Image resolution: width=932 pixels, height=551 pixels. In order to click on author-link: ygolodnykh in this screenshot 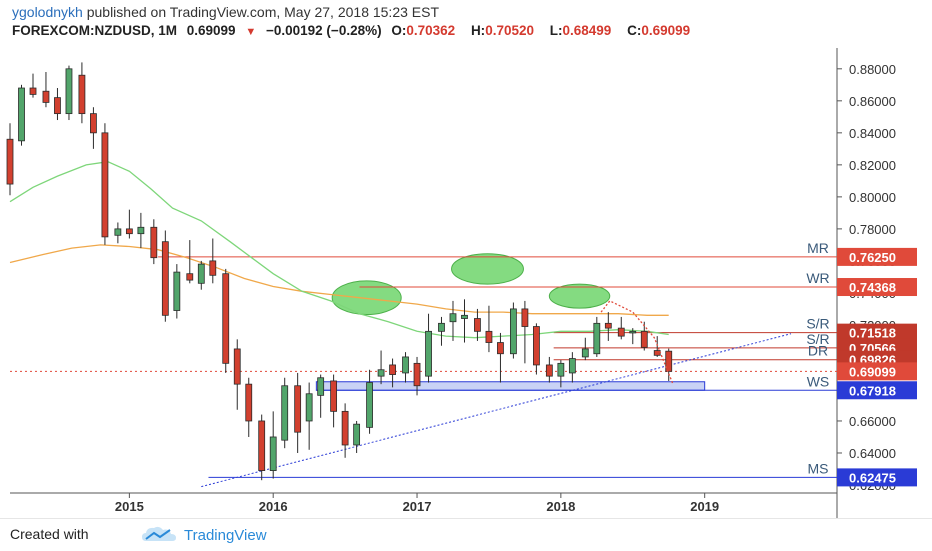, I will do `click(47, 12)`.